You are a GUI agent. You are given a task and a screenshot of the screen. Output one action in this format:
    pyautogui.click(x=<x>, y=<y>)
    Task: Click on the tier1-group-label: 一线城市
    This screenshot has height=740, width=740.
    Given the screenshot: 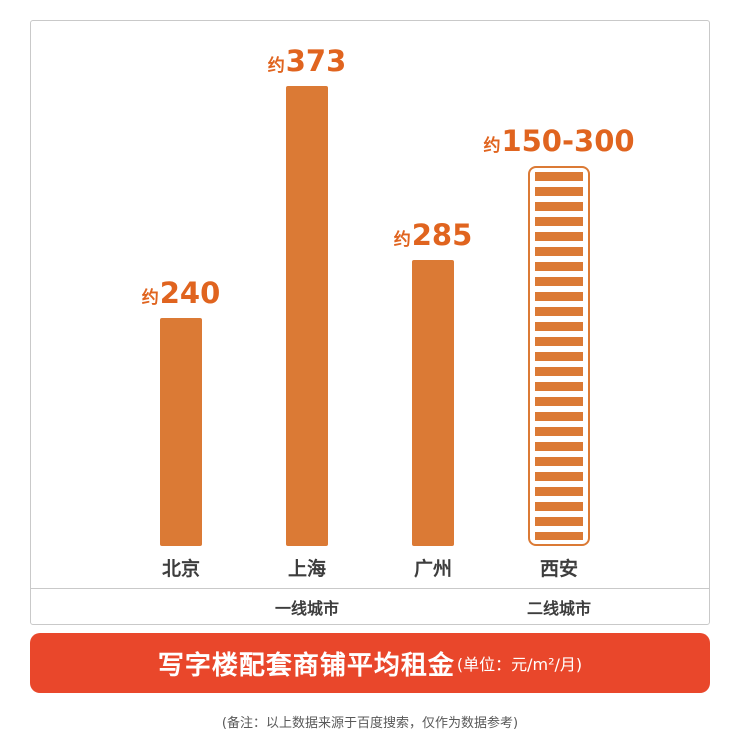 What is the action you would take?
    pyautogui.click(x=306, y=608)
    